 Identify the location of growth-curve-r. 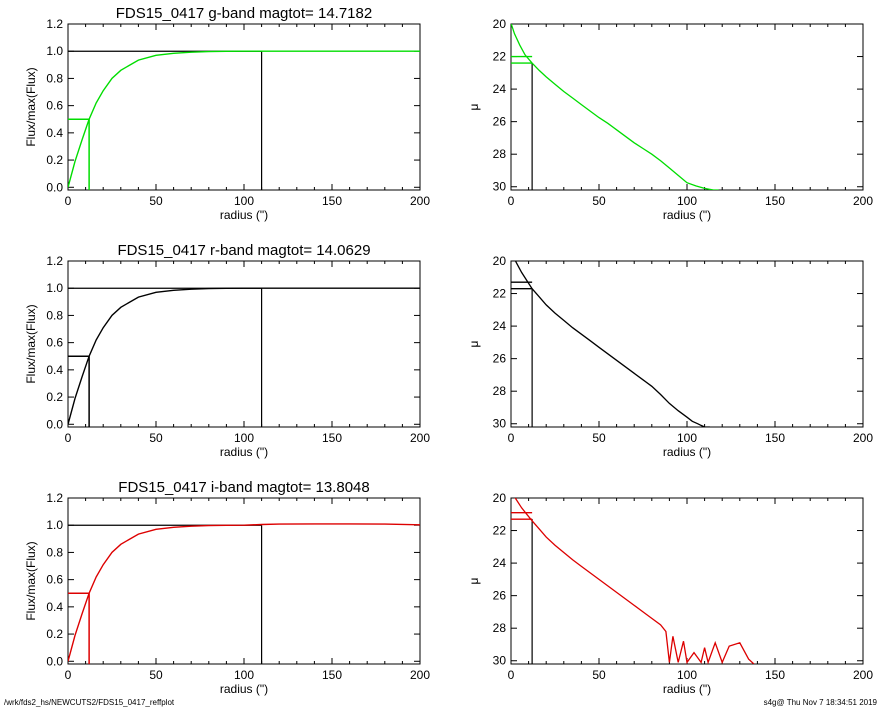
(244, 356).